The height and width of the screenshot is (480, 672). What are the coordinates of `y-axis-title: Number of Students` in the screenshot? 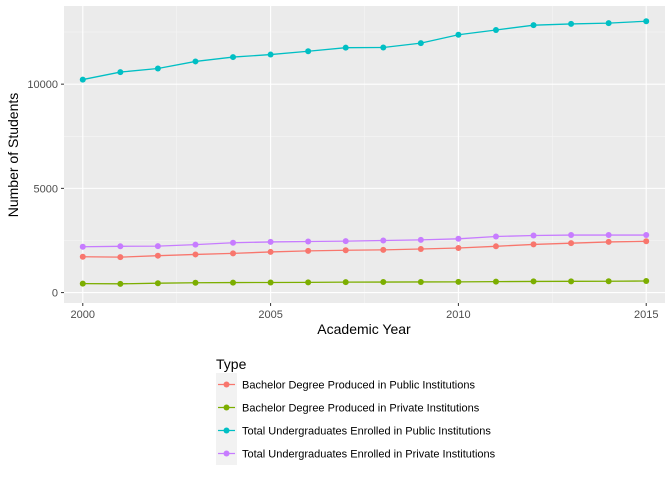 It's located at (13, 155).